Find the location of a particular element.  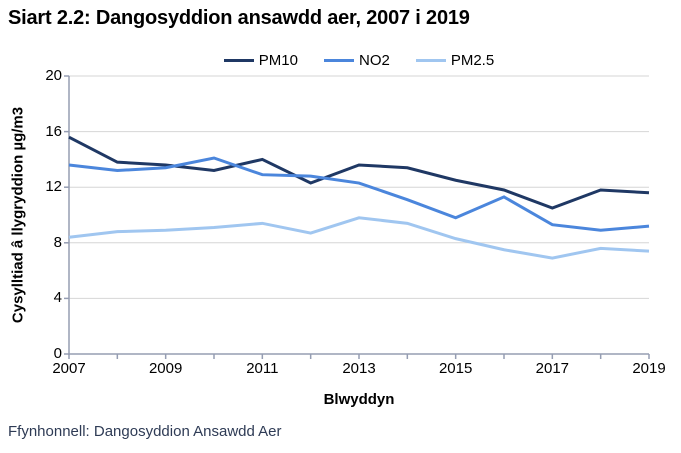

y-tick-label: 4 is located at coordinates (57, 298).